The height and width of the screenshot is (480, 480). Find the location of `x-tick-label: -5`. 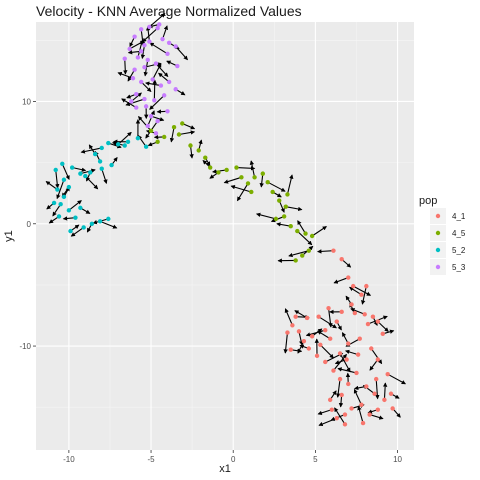

x-tick-label: -5 is located at coordinates (151, 459).